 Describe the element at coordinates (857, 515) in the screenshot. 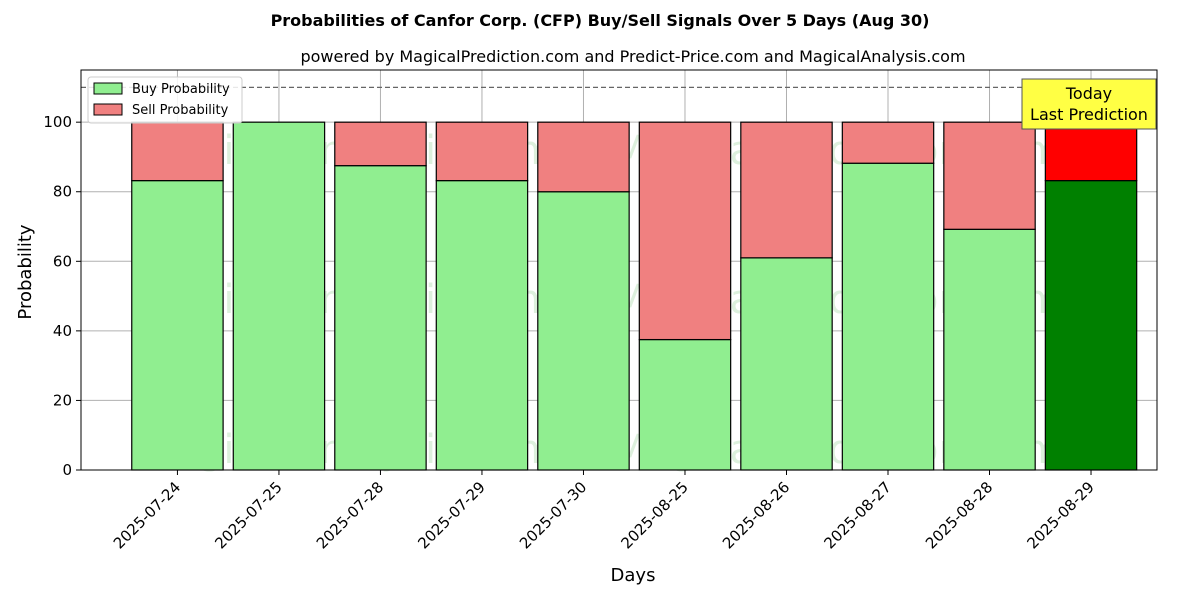

I see `x-tick-label: 2025-08-27` at that location.